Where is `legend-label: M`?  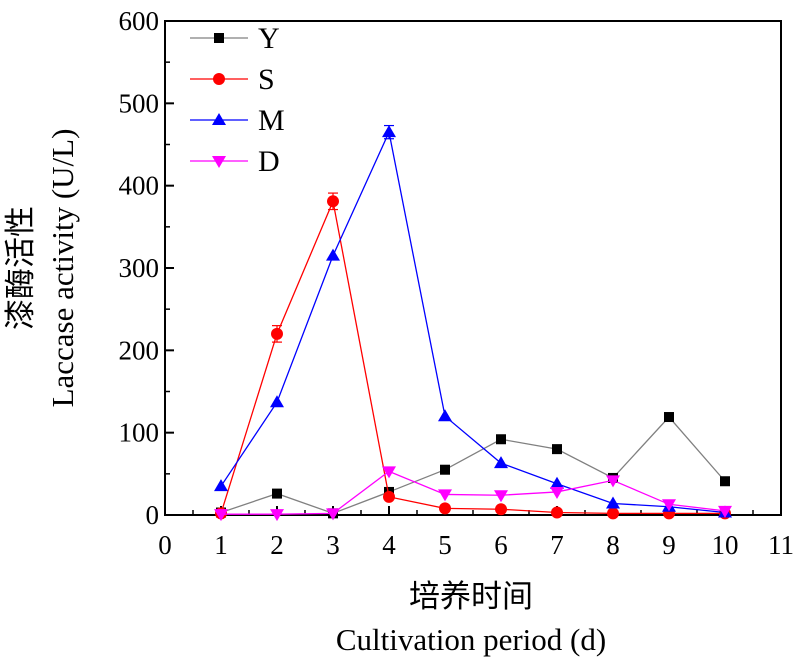
legend-label: M is located at coordinates (271, 120).